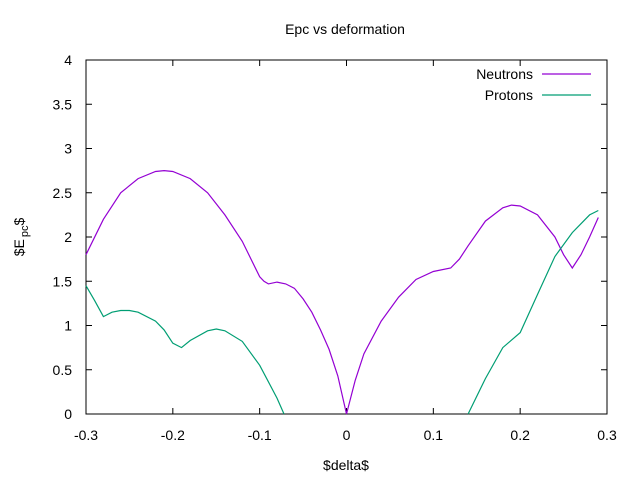  I want to click on y-tick-label: 1.5, so click(63, 281).